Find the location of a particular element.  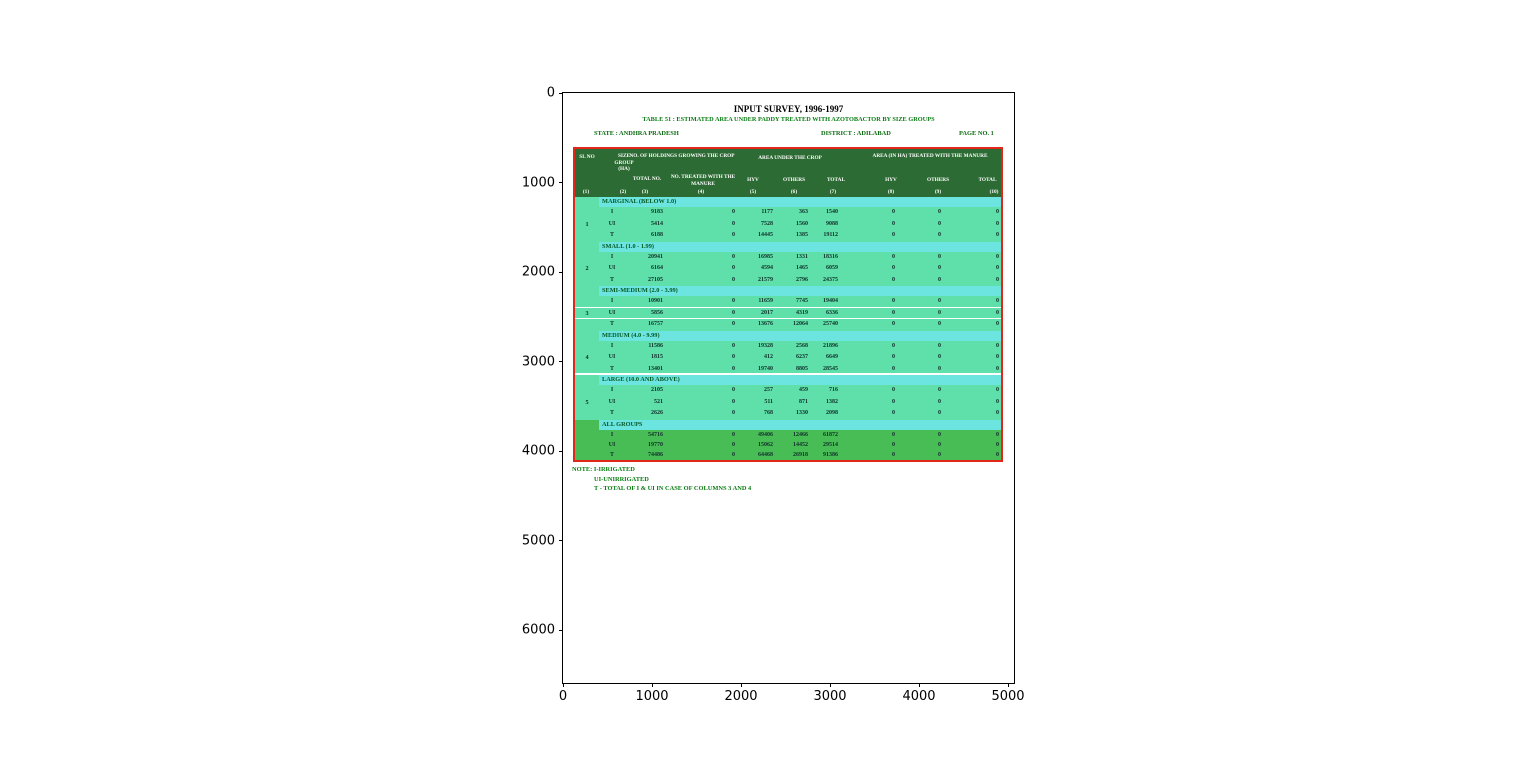

cell-value: 6059 is located at coordinates (832, 268).